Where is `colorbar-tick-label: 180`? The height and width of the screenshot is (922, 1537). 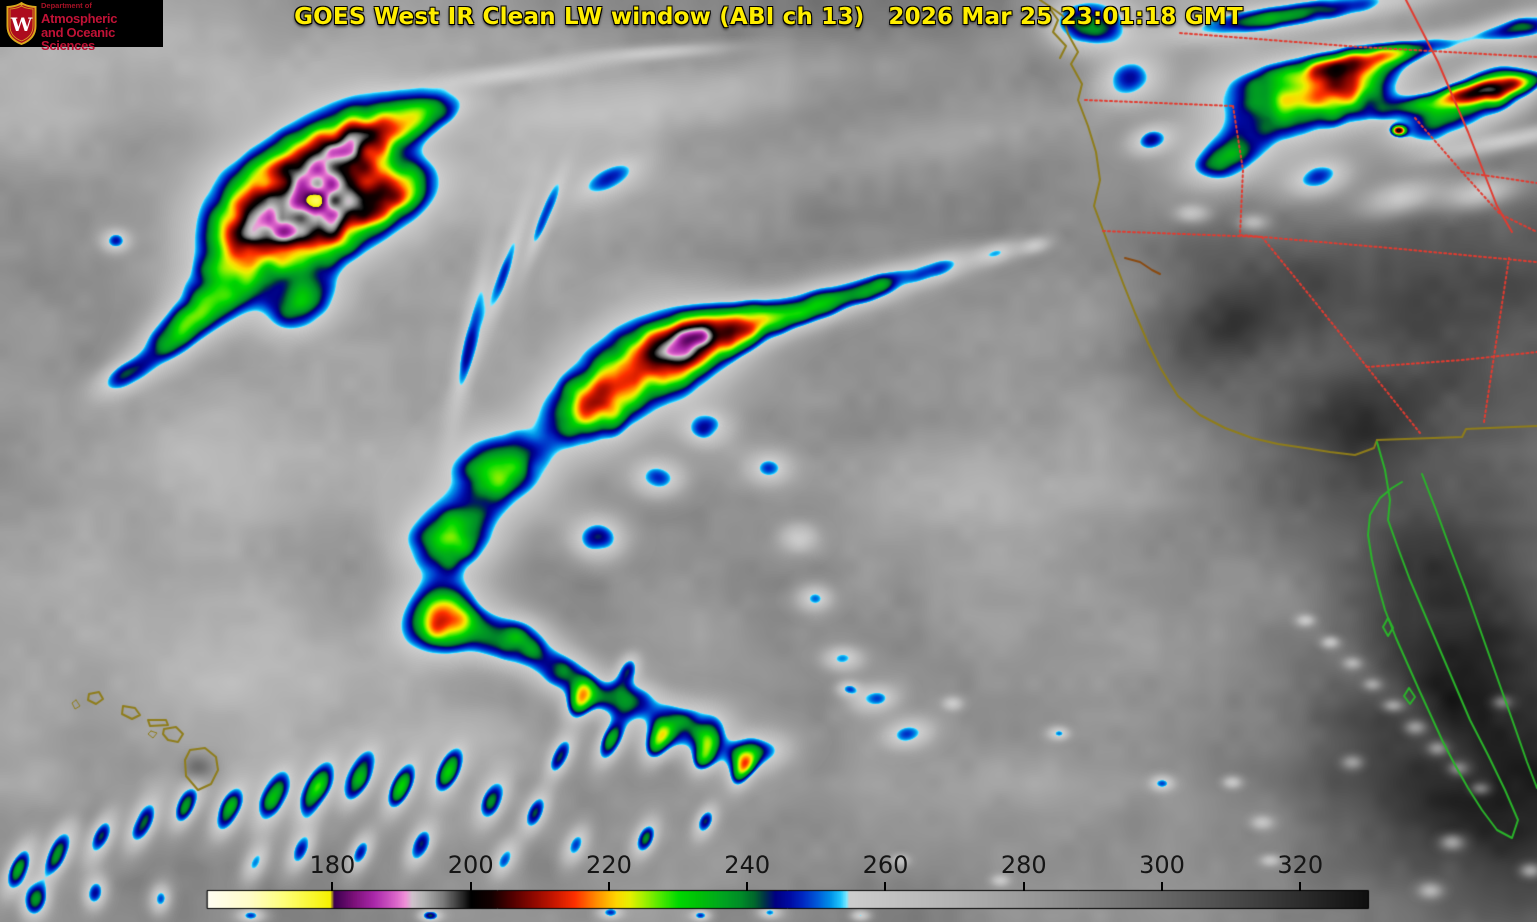
colorbar-tick-label: 180 is located at coordinates (332, 865).